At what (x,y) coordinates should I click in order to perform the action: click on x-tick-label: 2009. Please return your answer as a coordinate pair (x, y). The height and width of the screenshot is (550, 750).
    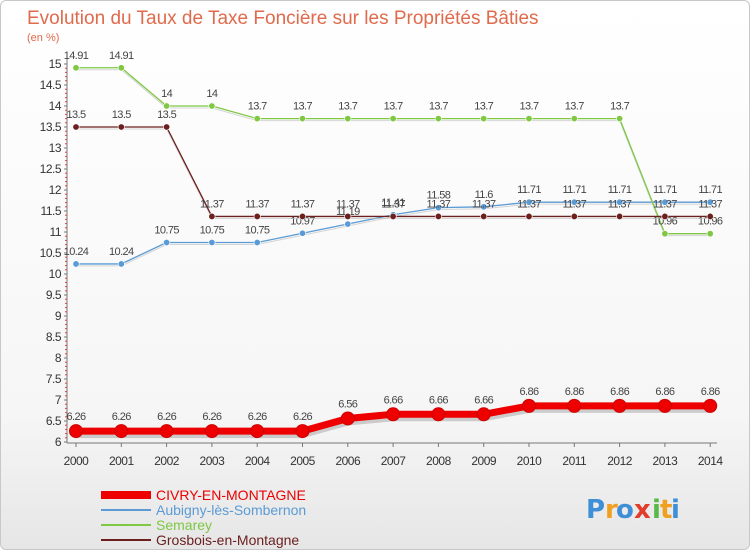
    Looking at the image, I should click on (484, 461).